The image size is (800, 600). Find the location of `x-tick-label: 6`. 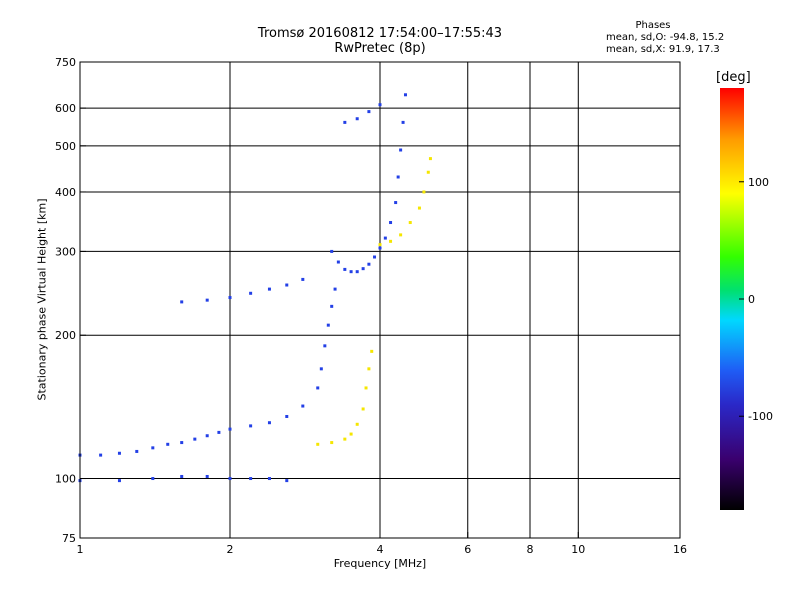

x-tick-label: 6 is located at coordinates (467, 549).